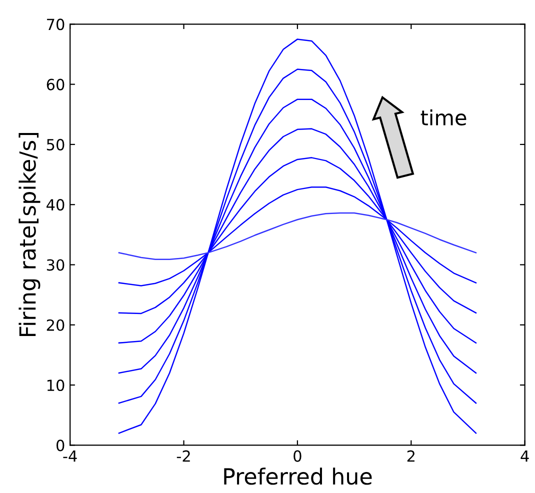 The height and width of the screenshot is (493, 535). What do you see at coordinates (70, 456) in the screenshot?
I see `x-tick-label: -4` at bounding box center [70, 456].